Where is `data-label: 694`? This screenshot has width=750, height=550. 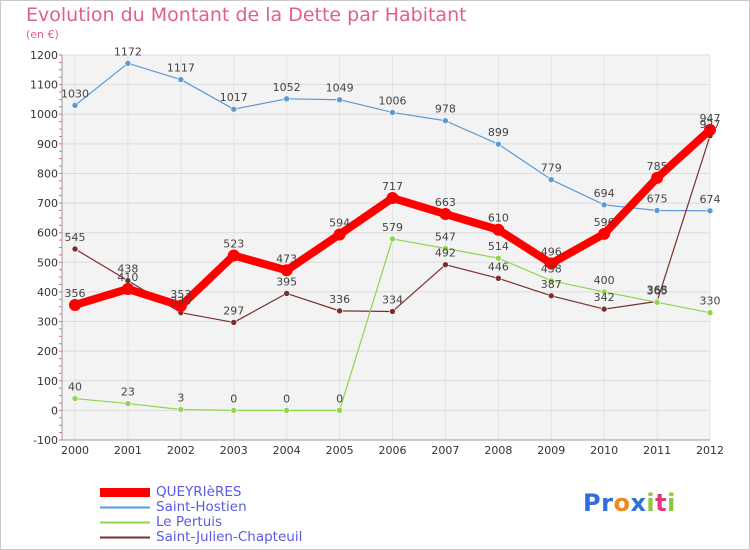 data-label: 694 is located at coordinates (604, 193).